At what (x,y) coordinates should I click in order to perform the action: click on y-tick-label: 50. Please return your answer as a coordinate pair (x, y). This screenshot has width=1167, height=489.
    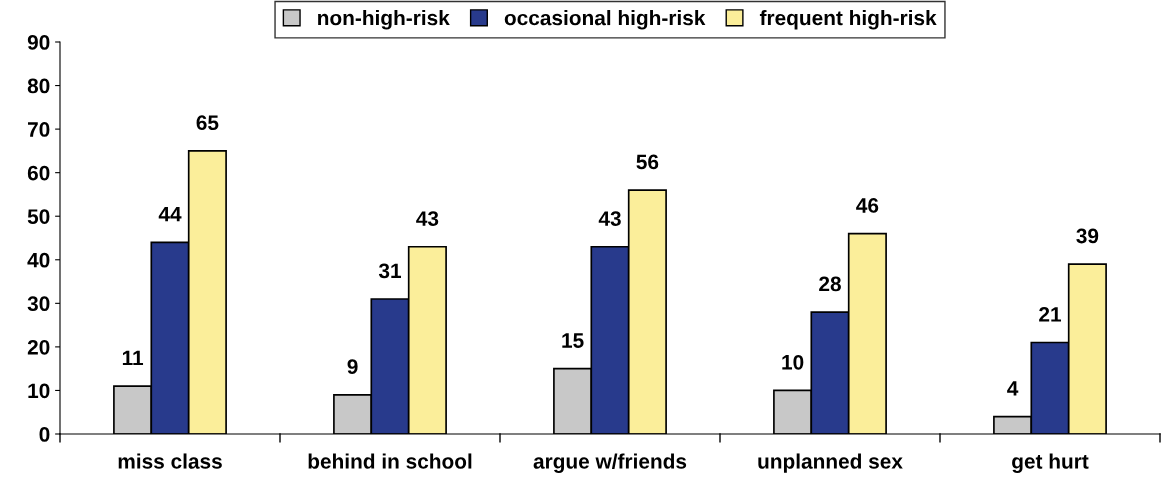
    Looking at the image, I should click on (38, 216).